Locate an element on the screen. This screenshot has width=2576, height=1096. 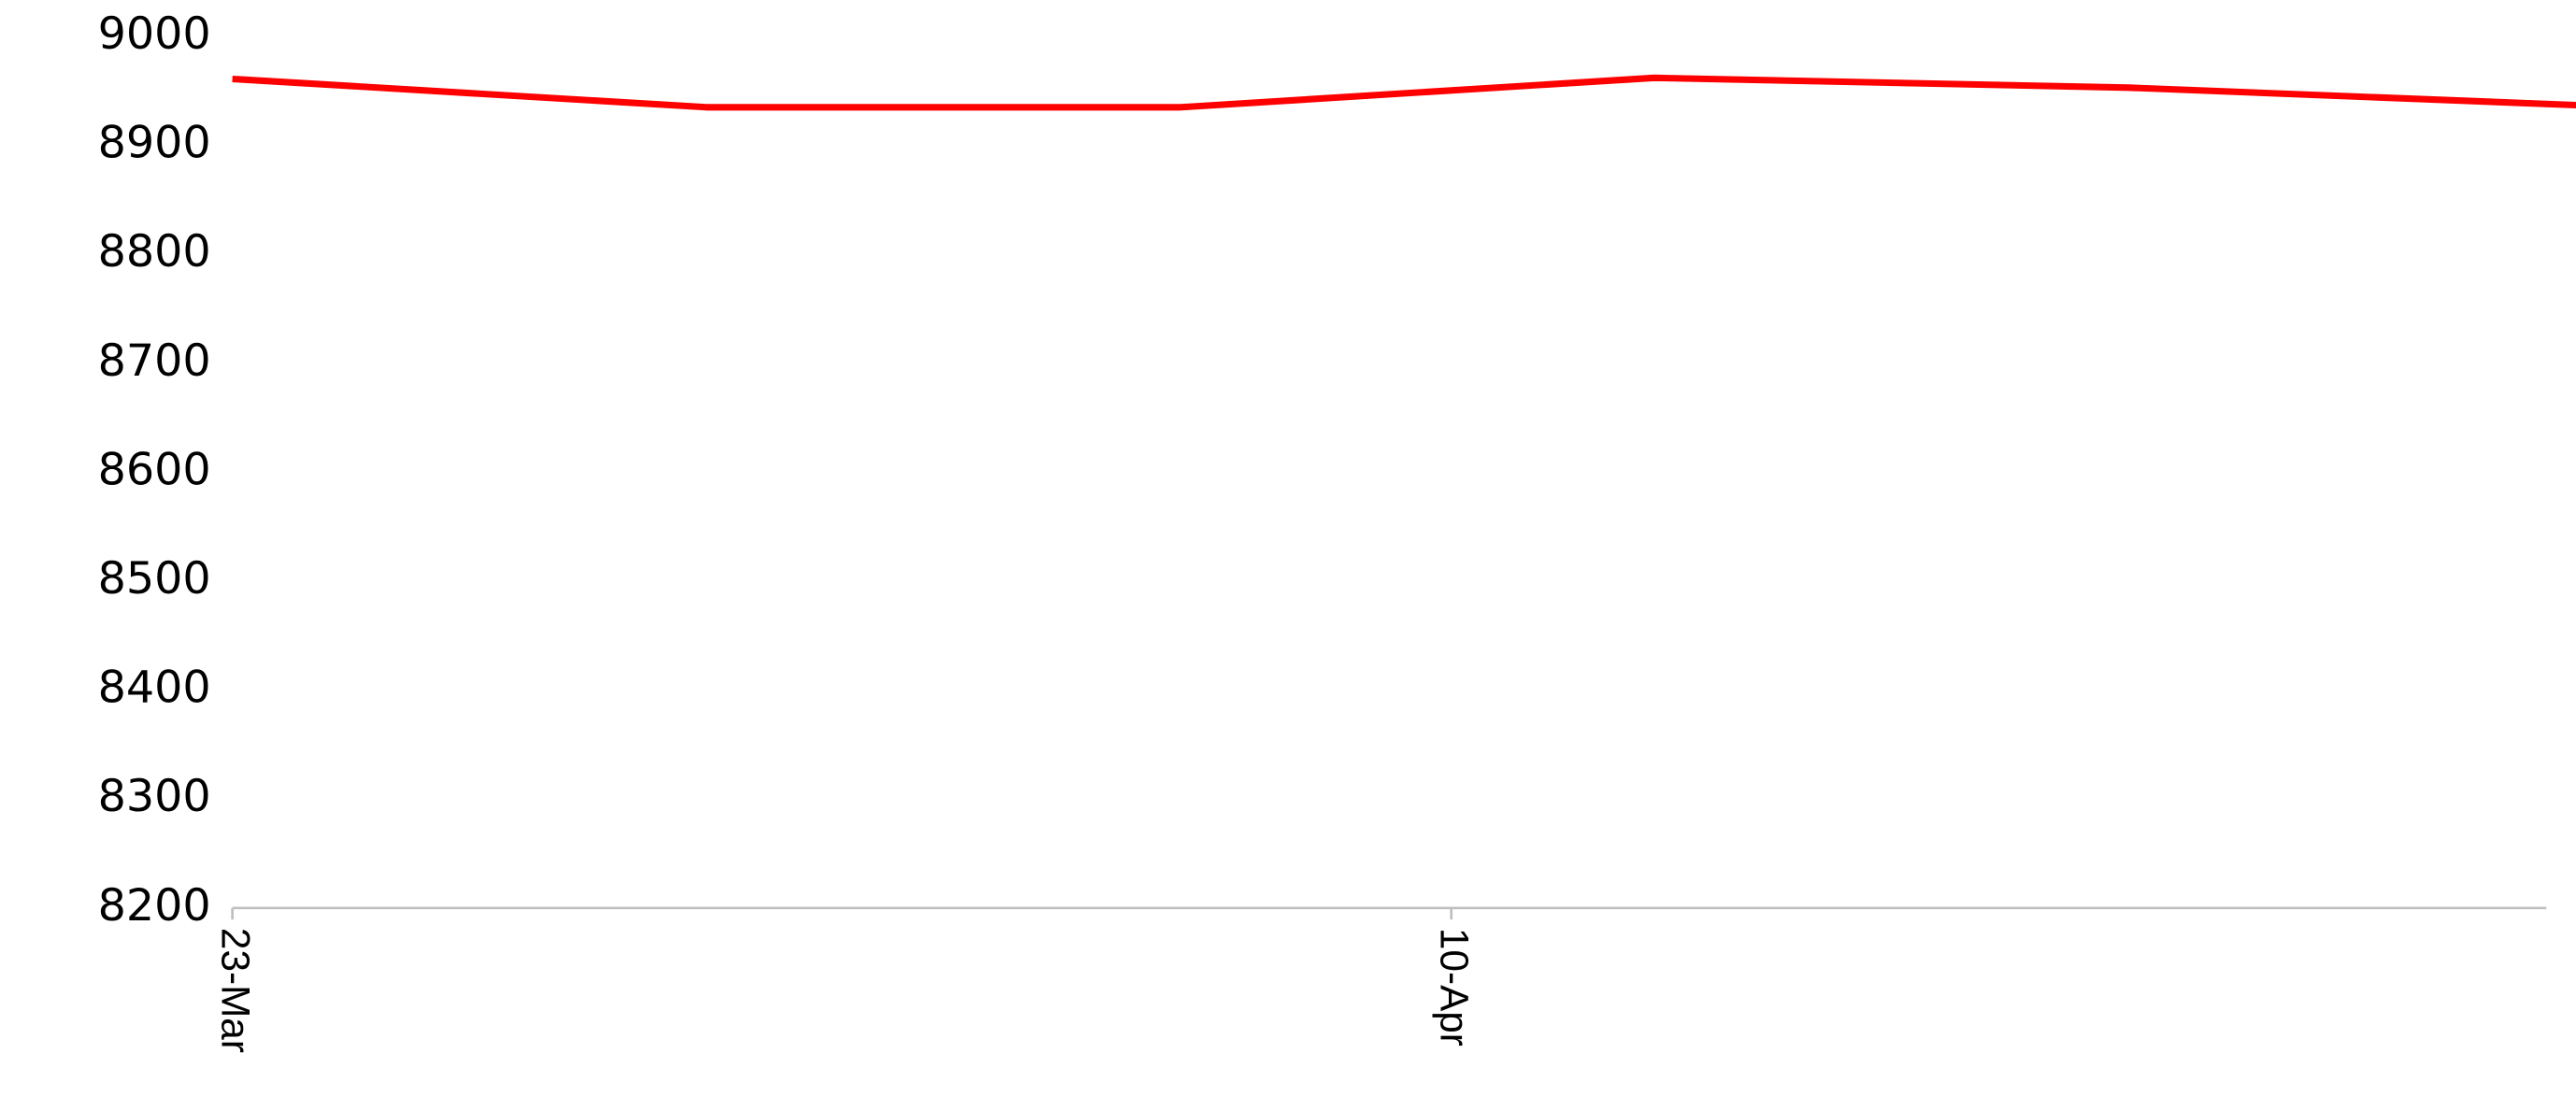
y-tick-label: 8800 is located at coordinates (154, 252).